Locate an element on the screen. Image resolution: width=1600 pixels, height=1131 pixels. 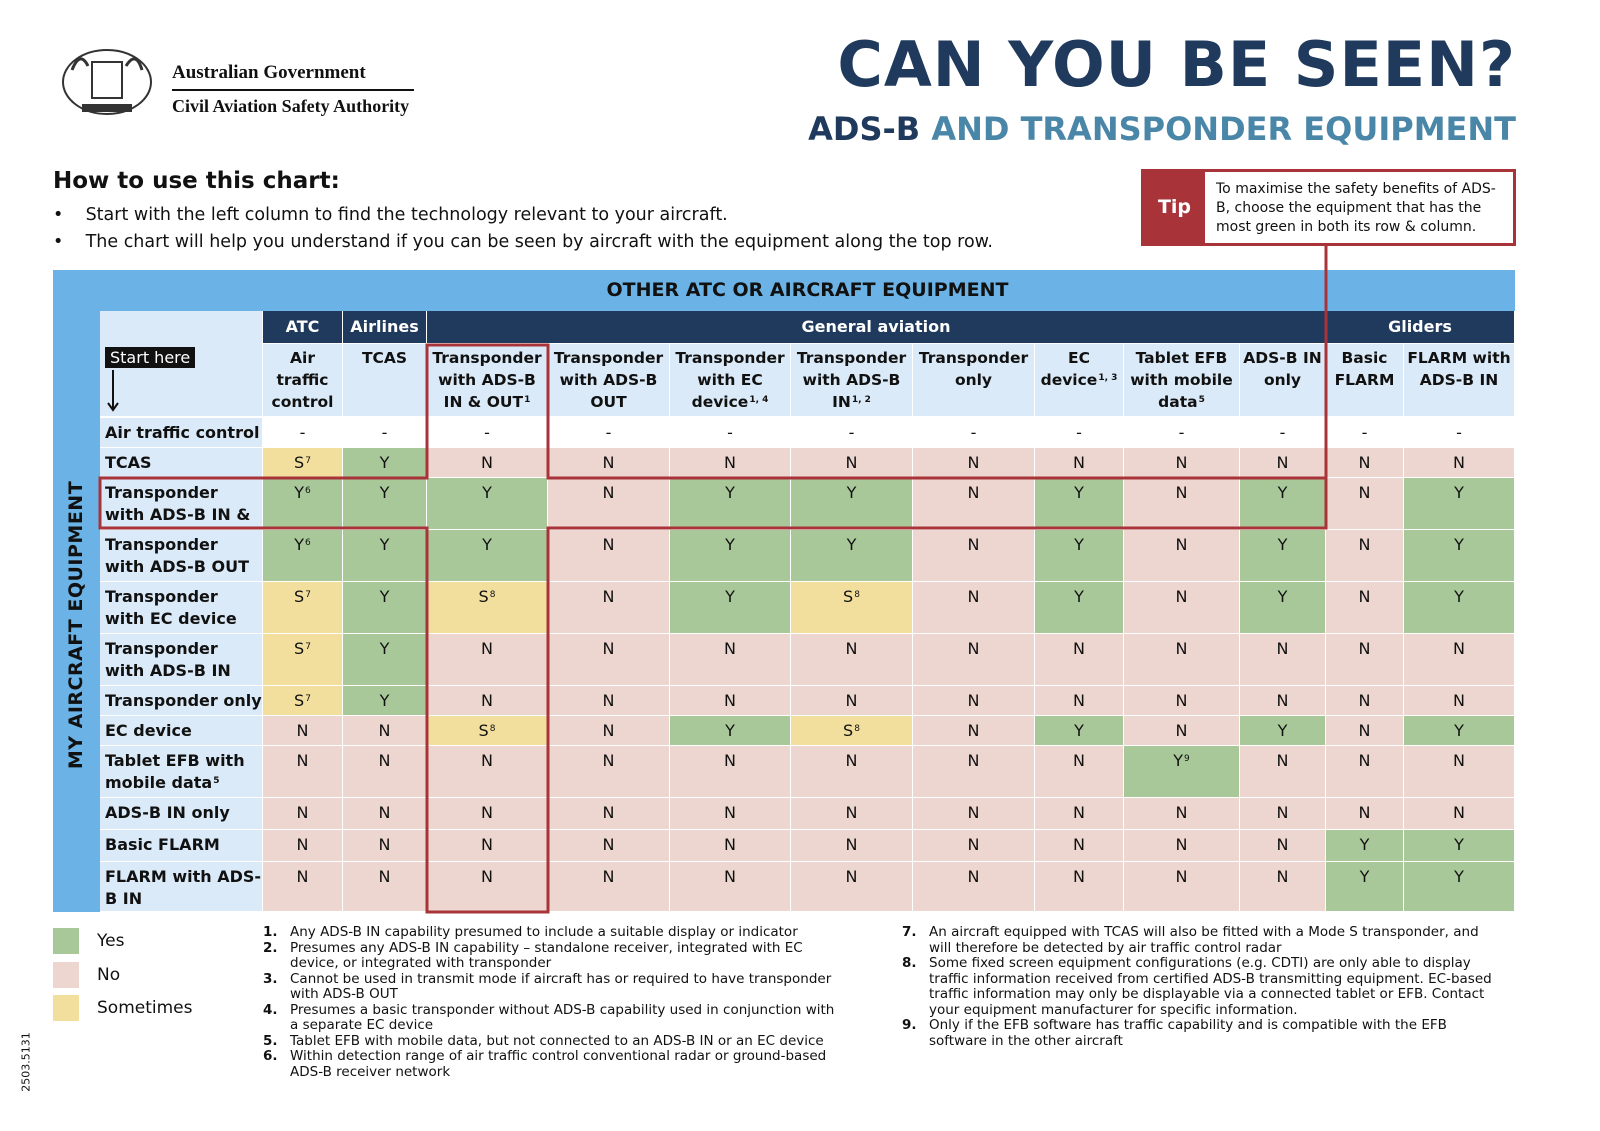
column-header: Transponder only is located at coordinates (973, 380).